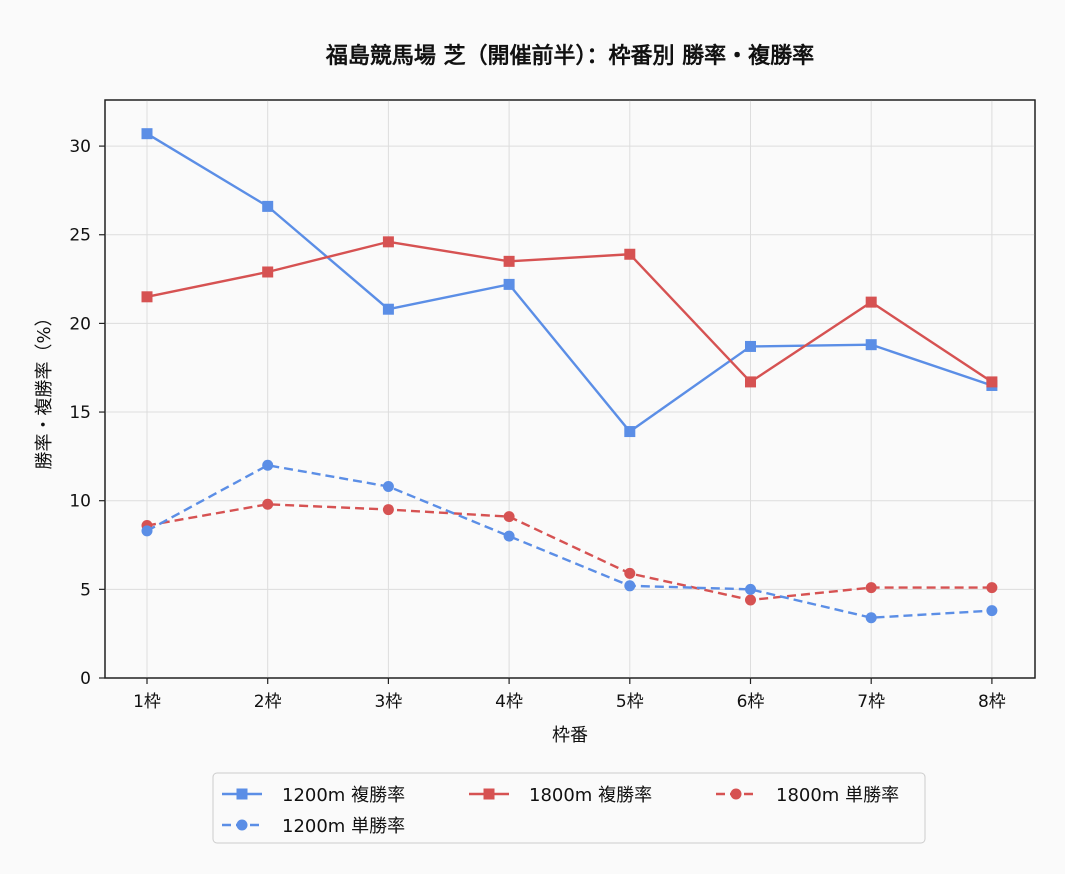  What do you see at coordinates (837, 795) in the screenshot?
I see `legend-label: 1800m 単勝率` at bounding box center [837, 795].